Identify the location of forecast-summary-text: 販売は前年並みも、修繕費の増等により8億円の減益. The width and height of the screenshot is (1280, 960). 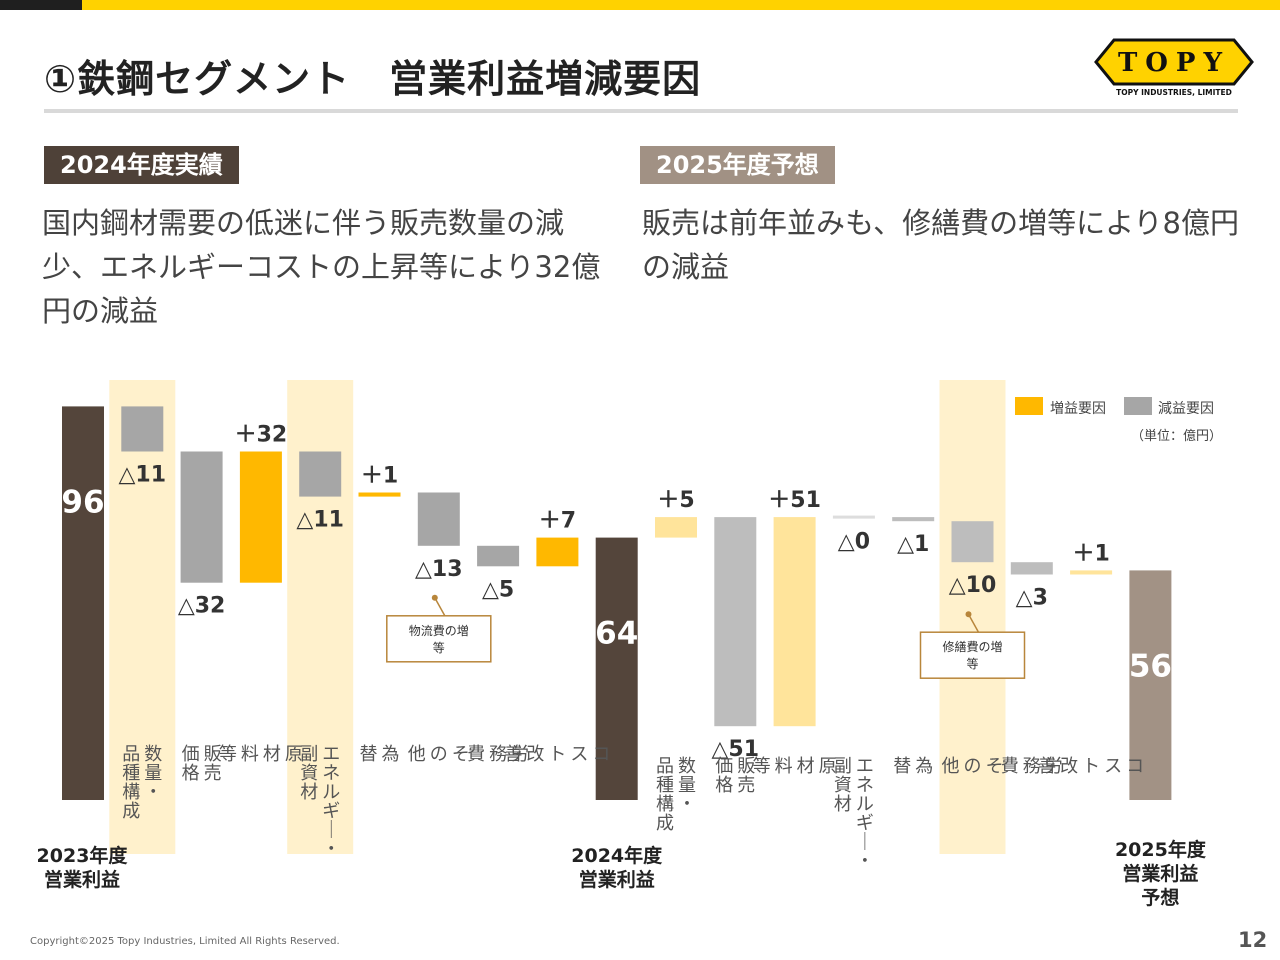
(941, 245).